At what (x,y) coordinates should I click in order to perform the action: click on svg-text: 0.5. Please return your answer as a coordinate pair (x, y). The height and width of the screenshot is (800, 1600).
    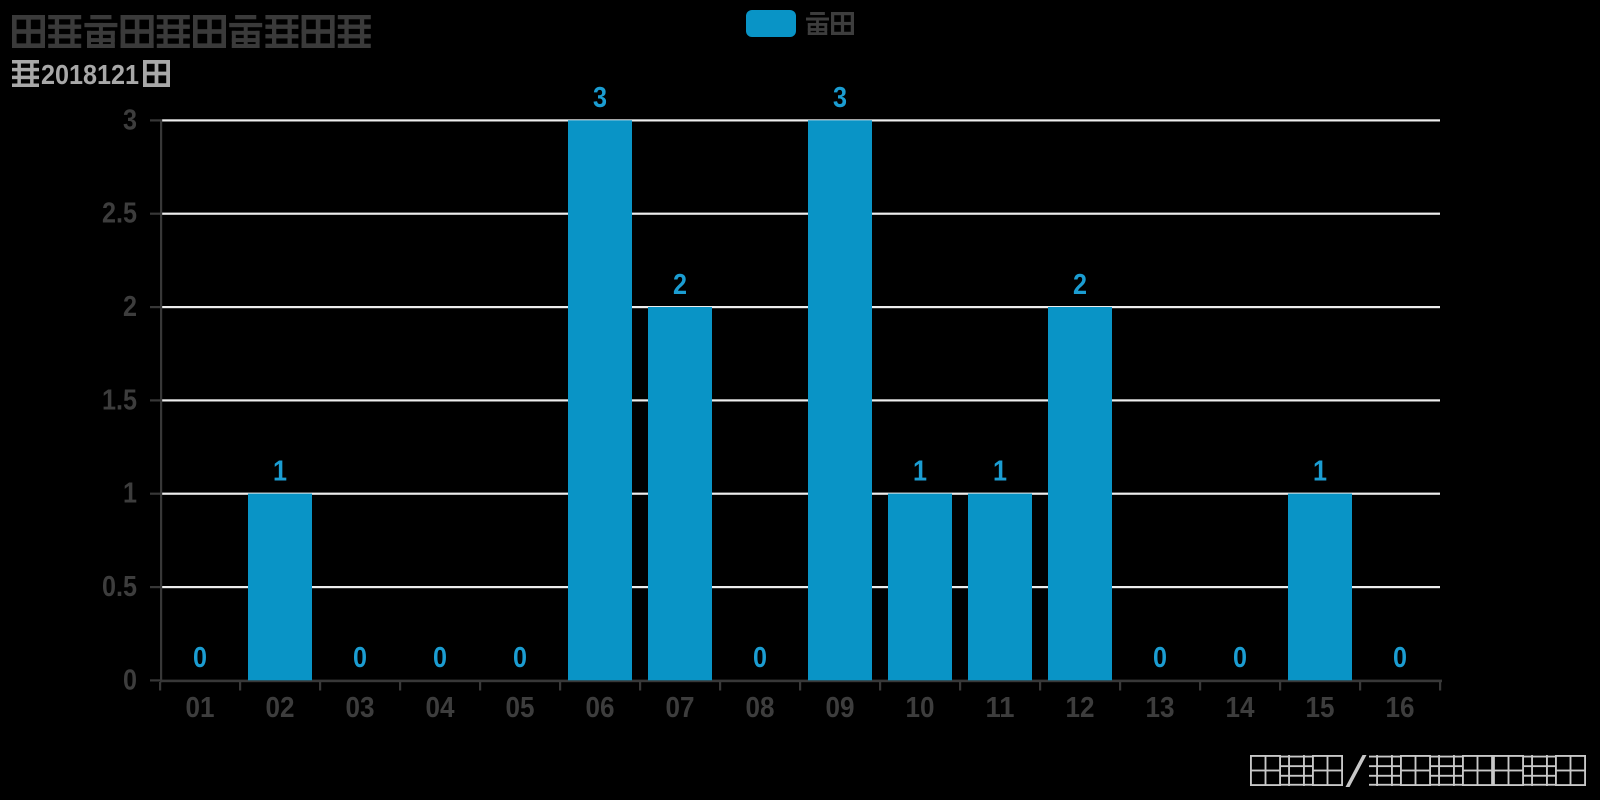
    Looking at the image, I should click on (119, 587).